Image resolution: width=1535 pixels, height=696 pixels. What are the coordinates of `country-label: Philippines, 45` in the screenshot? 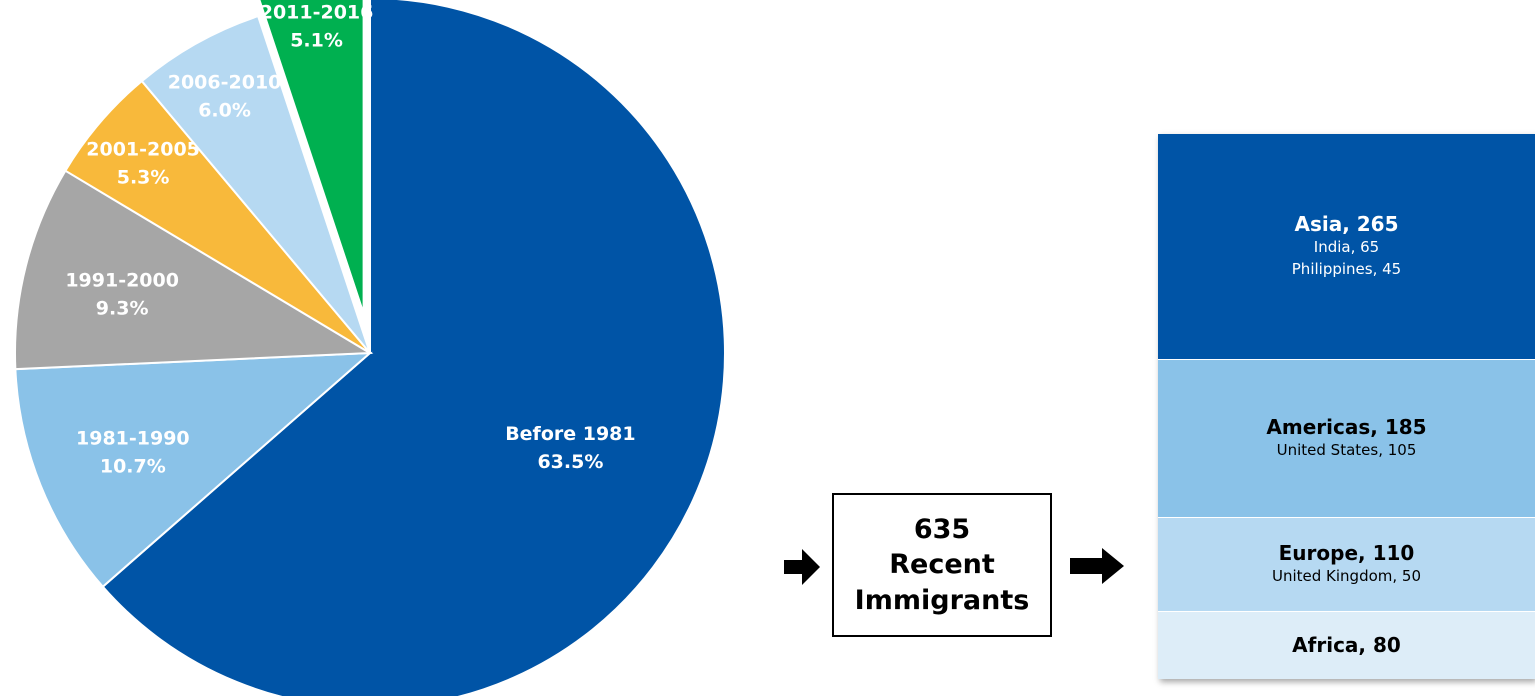 It's located at (1346, 269).